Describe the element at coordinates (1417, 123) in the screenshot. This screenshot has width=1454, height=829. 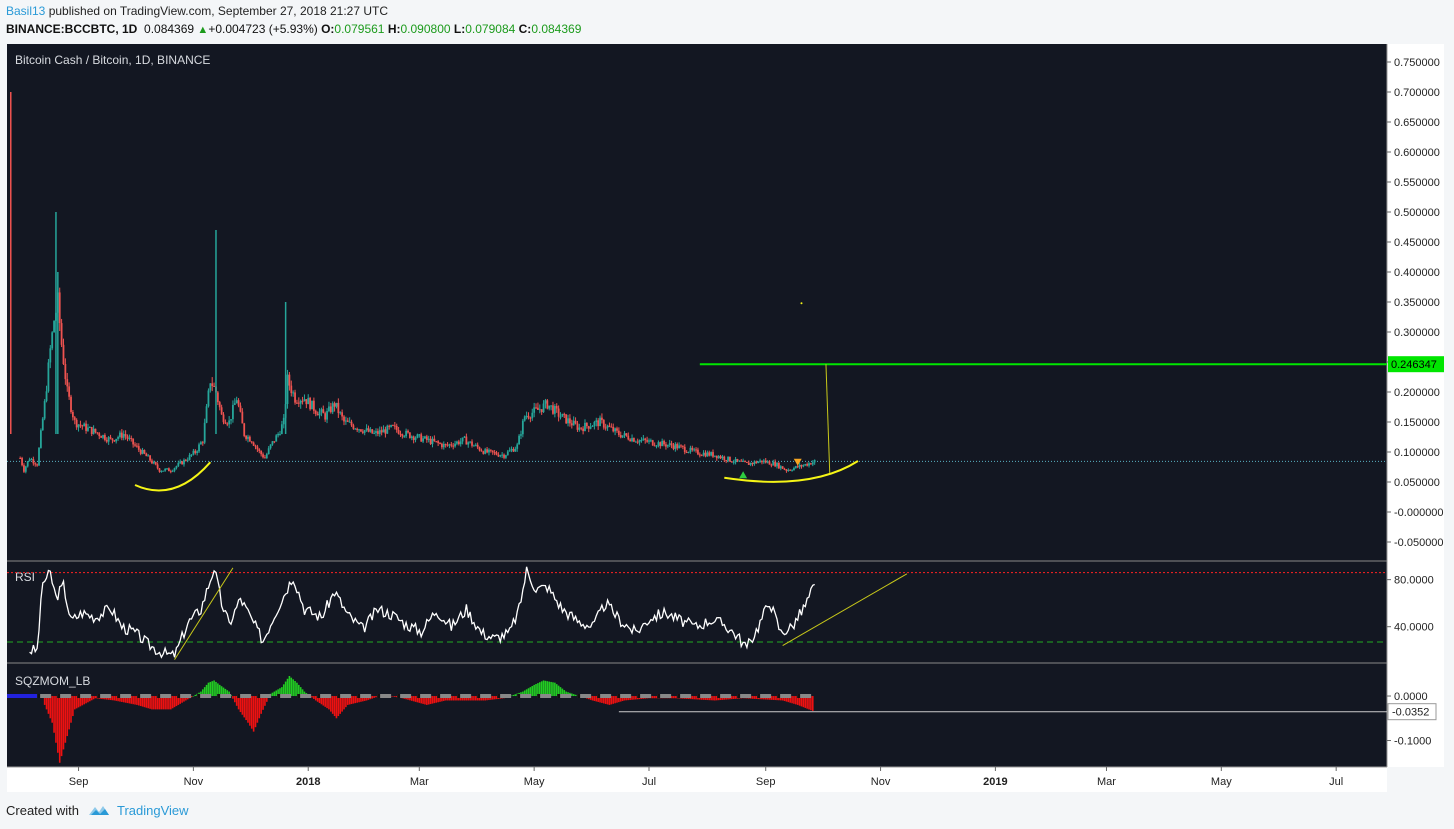
I see `y-tick-label: 0.650000` at that location.